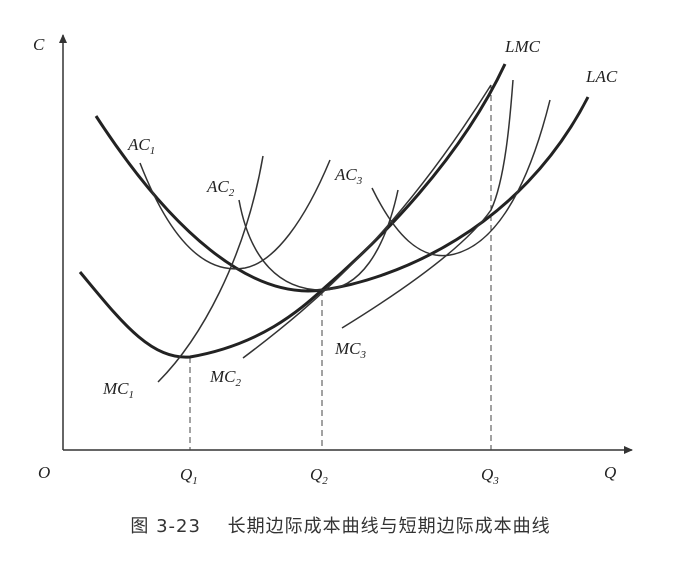 The image size is (681, 563). Describe the element at coordinates (490, 476) in the screenshot. I see `q3-tick-label: Q3` at that location.